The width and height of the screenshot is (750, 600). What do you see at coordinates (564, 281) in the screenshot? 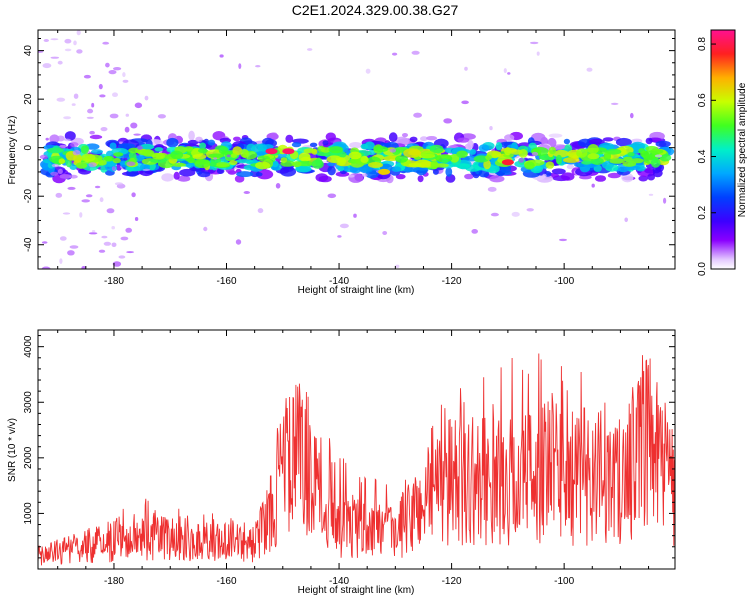
I see `x-tick-label: -100` at bounding box center [564, 281].